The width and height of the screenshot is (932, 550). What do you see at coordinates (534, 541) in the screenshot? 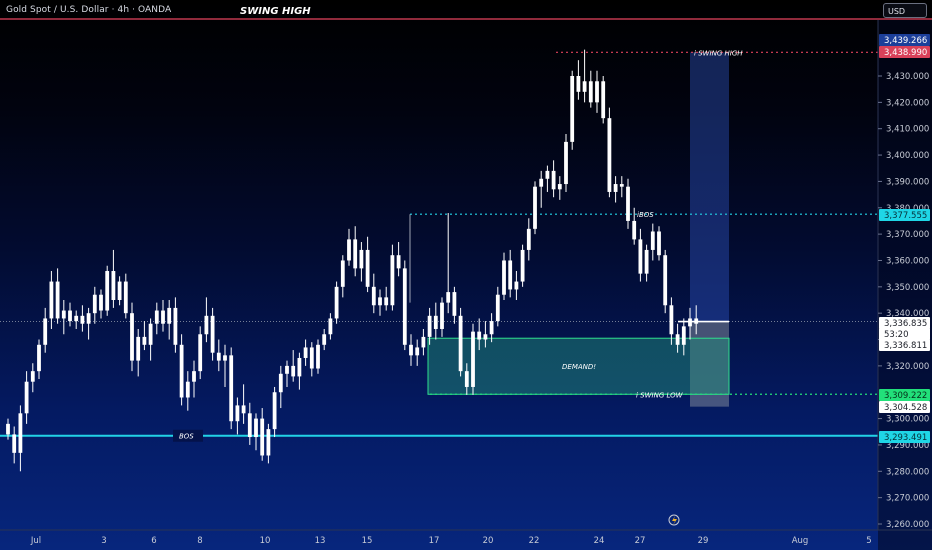
I see `x-tick-label: 22` at bounding box center [534, 541].